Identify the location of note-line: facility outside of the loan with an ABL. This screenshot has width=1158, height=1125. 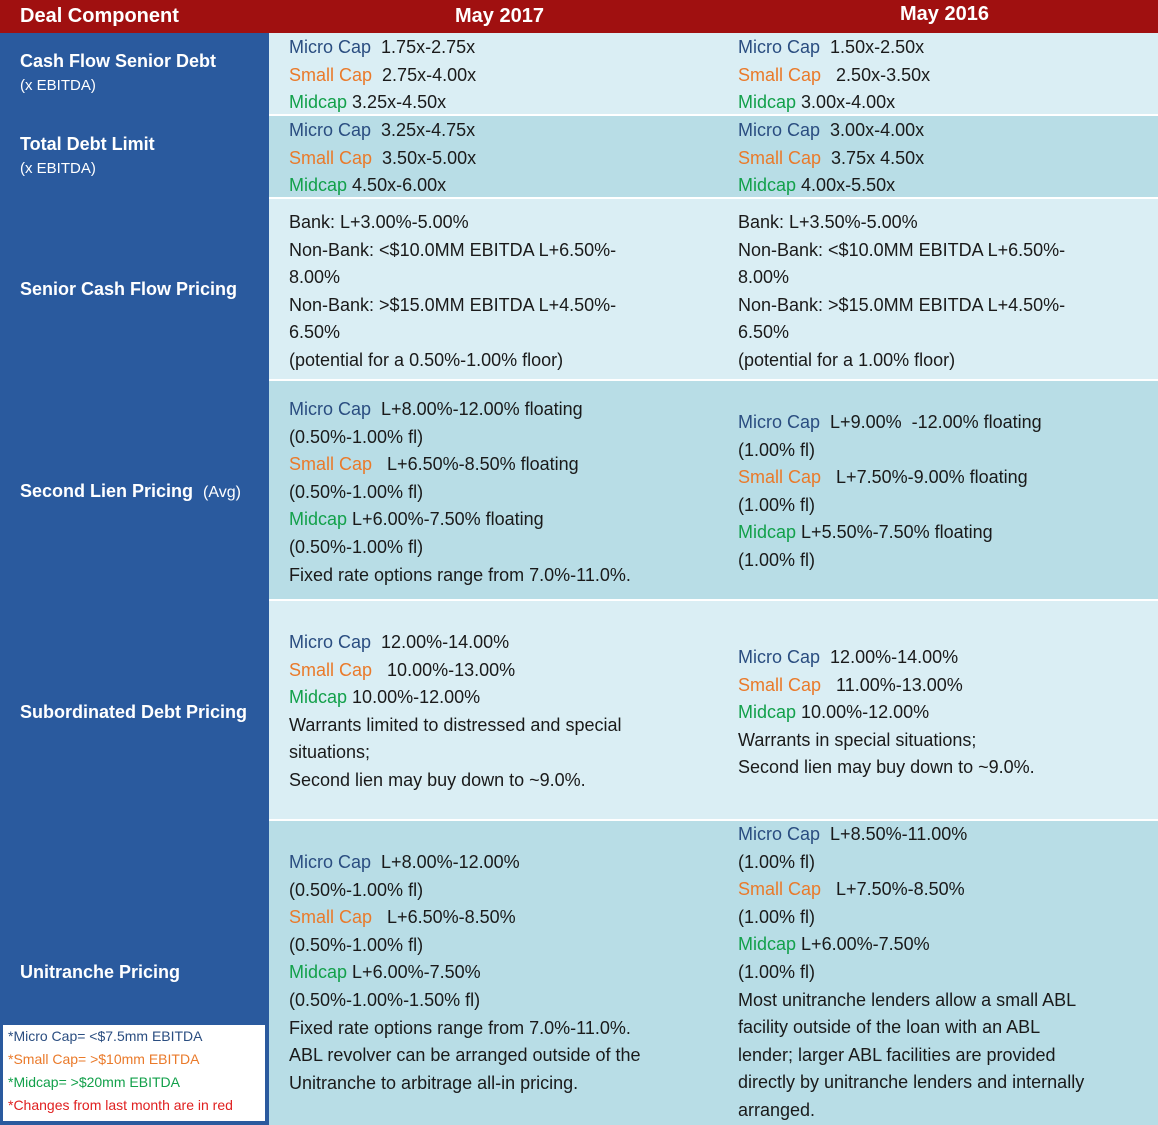
(889, 1027).